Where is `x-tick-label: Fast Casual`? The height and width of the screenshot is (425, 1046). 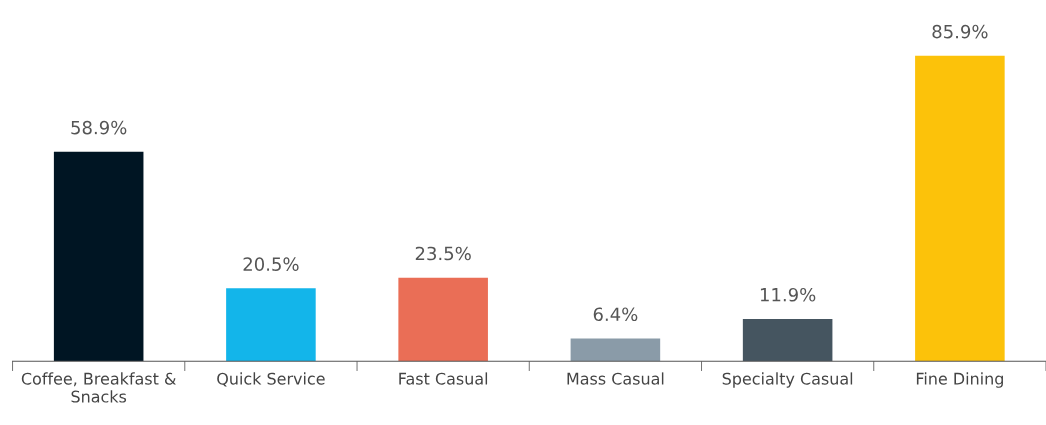 x-tick-label: Fast Casual is located at coordinates (443, 378).